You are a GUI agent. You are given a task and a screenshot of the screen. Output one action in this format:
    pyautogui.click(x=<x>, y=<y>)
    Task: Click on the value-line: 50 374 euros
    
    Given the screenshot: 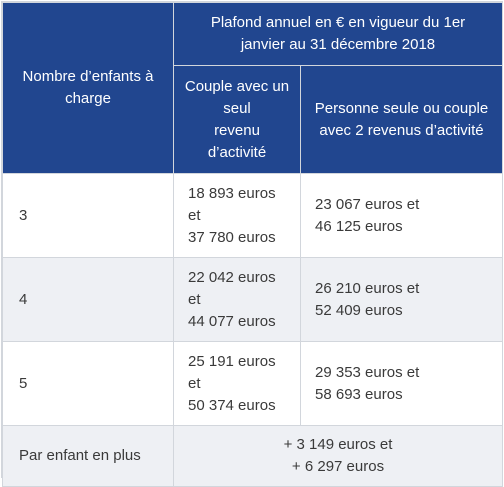 What is the action you would take?
    pyautogui.click(x=232, y=405)
    